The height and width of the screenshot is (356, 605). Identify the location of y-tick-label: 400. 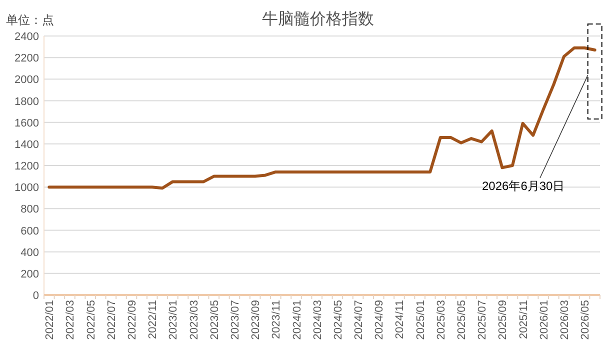
(29, 252).